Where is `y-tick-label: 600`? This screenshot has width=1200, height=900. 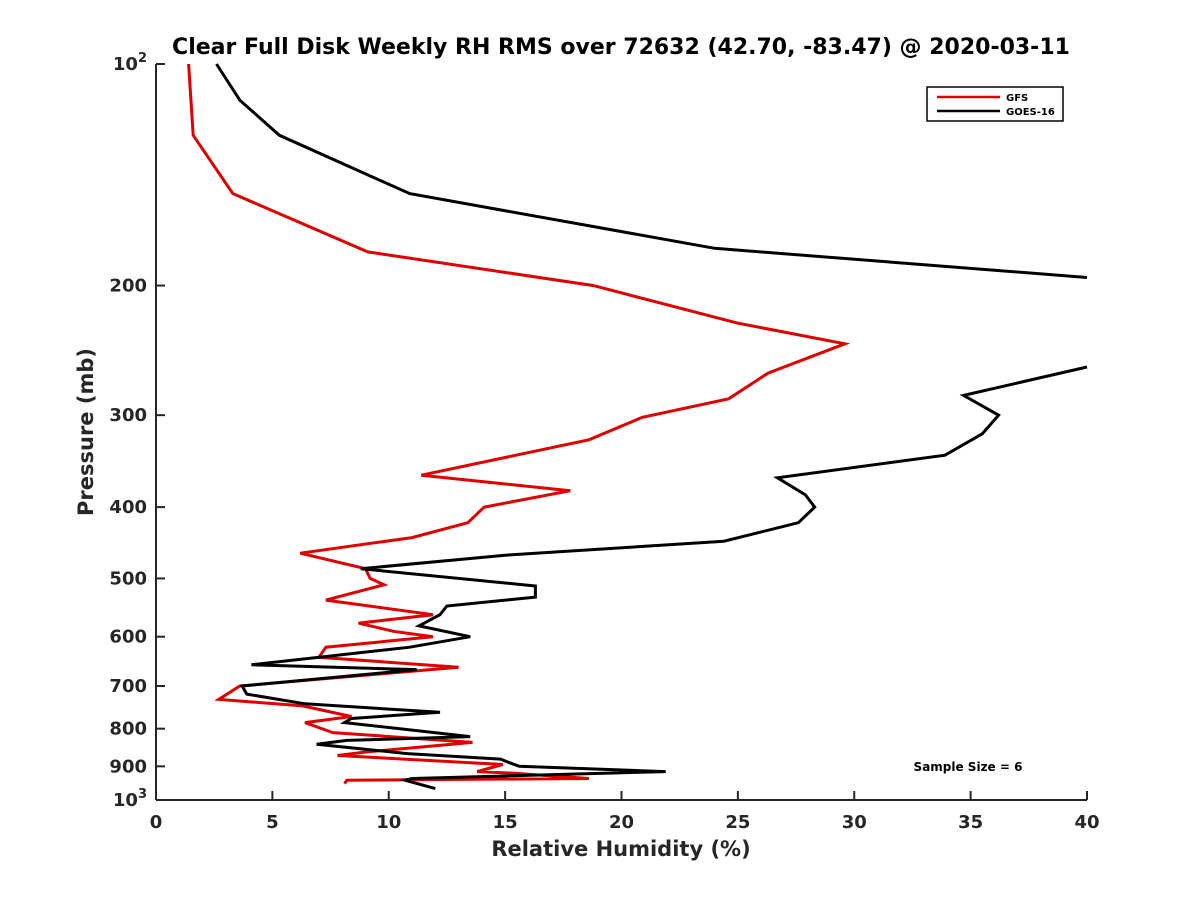
y-tick-label: 600 is located at coordinates (128, 637).